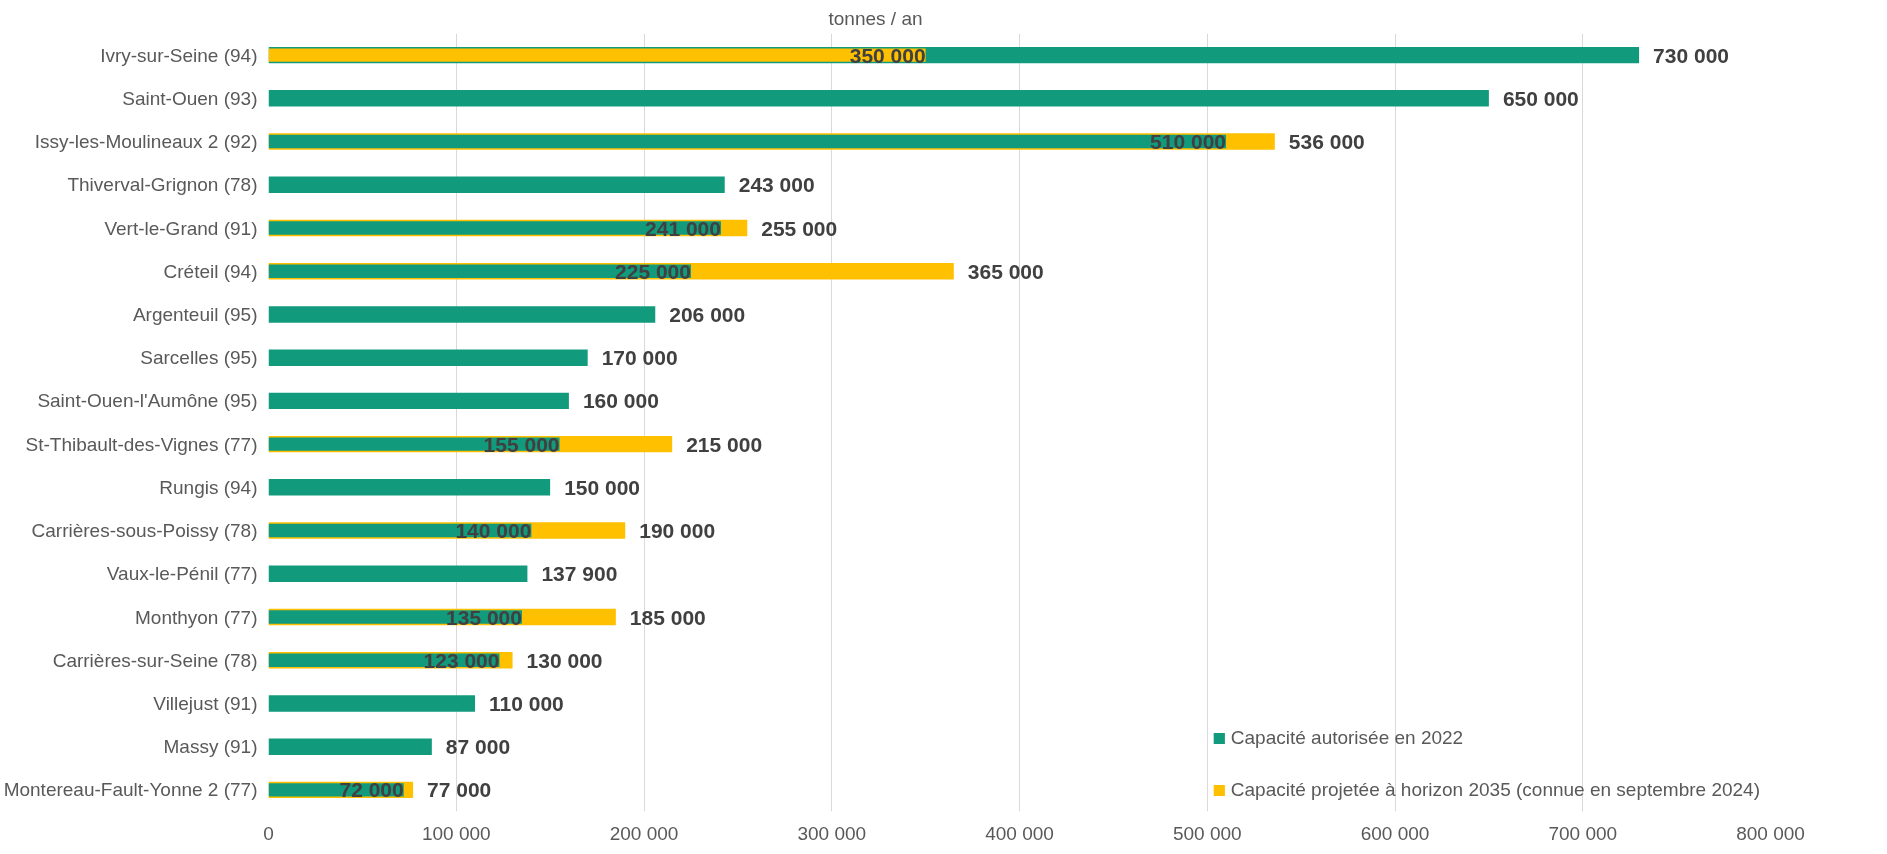 Image resolution: width=1887 pixels, height=854 pixels. I want to click on x-tick-label: 500 000, so click(1207, 833).